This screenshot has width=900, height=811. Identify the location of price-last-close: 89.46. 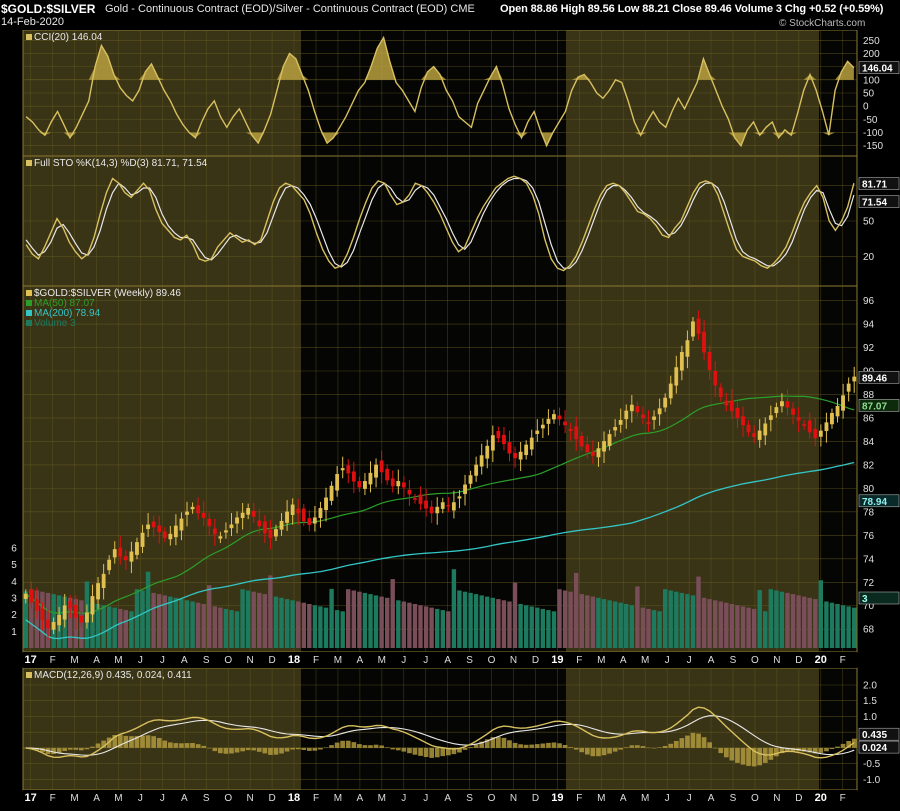
(879, 377).